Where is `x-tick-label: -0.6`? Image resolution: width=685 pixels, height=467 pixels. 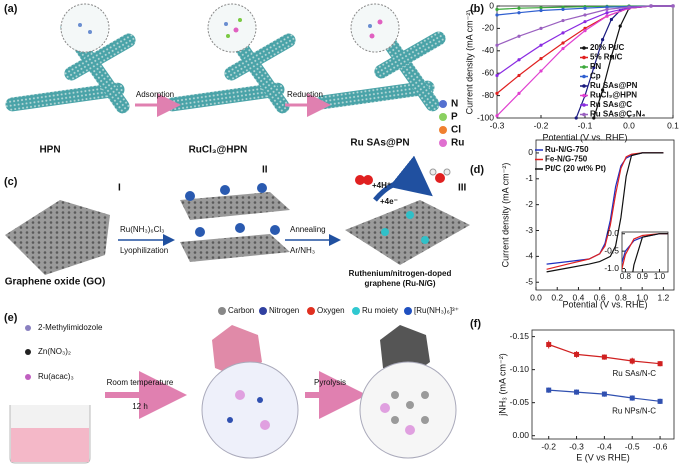 x-tick-label: -0.6 is located at coordinates (660, 446).